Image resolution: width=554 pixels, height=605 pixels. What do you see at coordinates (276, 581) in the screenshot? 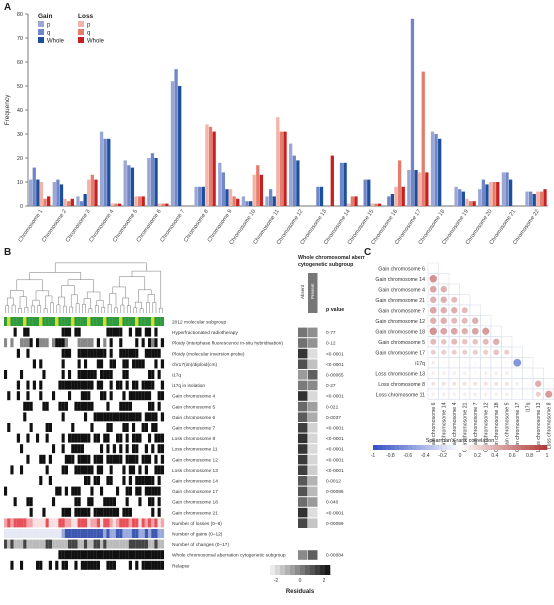
I see `residuals-tick: -2` at bounding box center [276, 581].